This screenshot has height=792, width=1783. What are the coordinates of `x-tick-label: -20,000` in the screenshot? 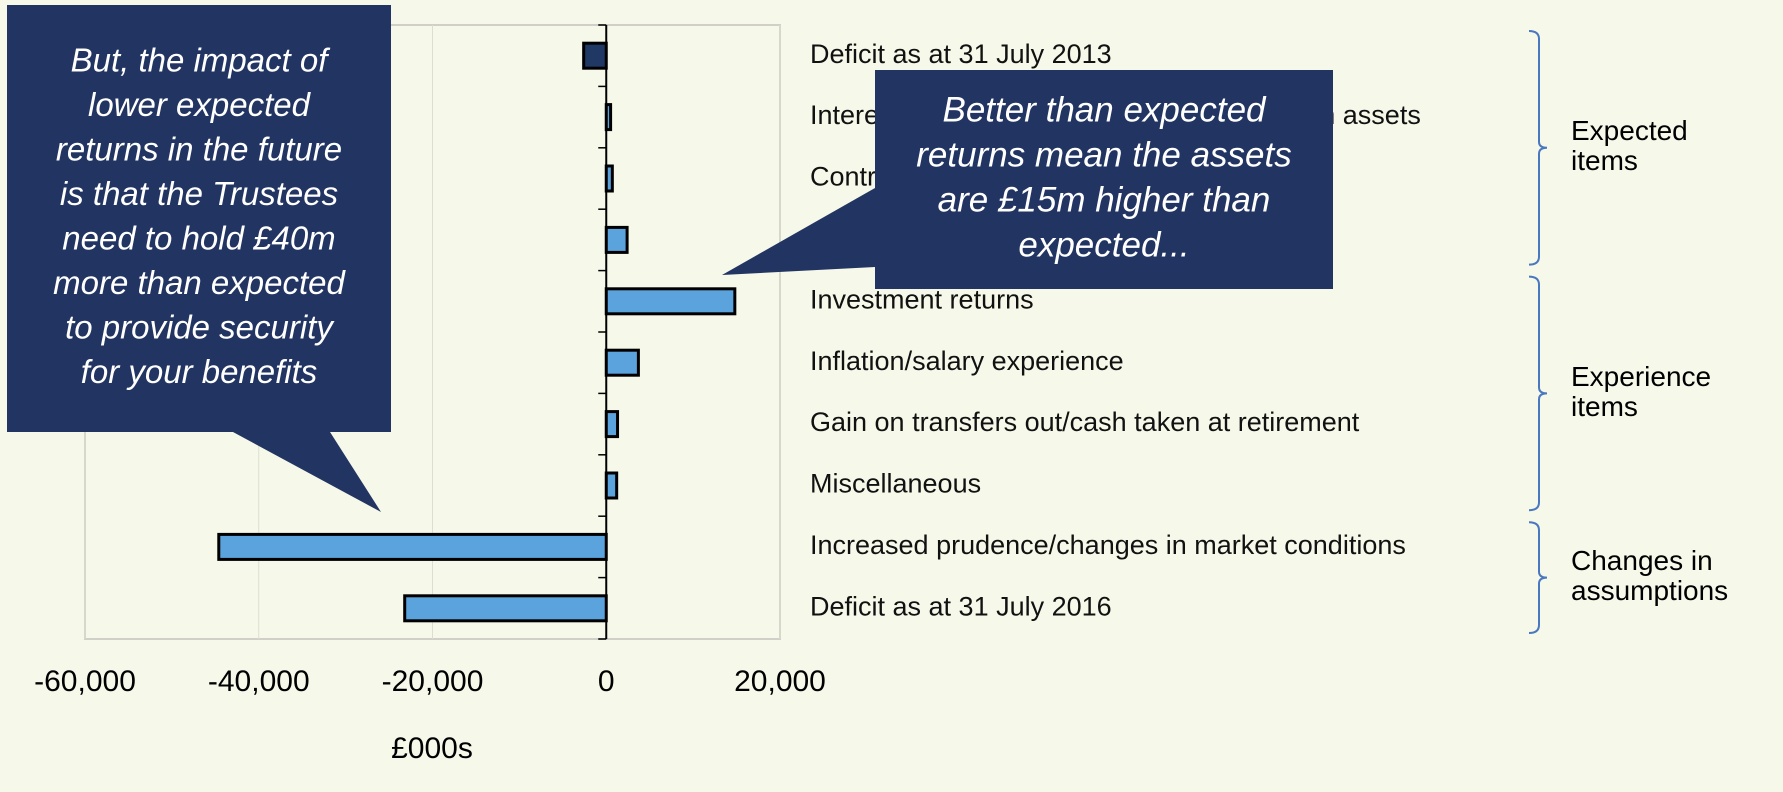 It's located at (433, 681).